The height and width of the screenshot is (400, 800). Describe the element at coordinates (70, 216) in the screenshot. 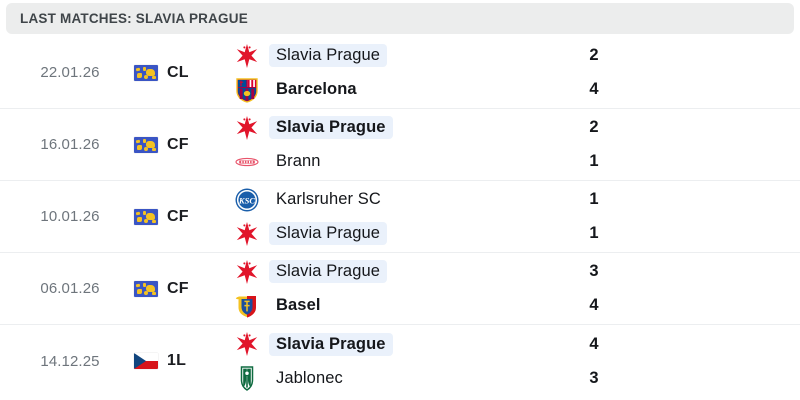

I see `match-date: 10.01.26` at that location.